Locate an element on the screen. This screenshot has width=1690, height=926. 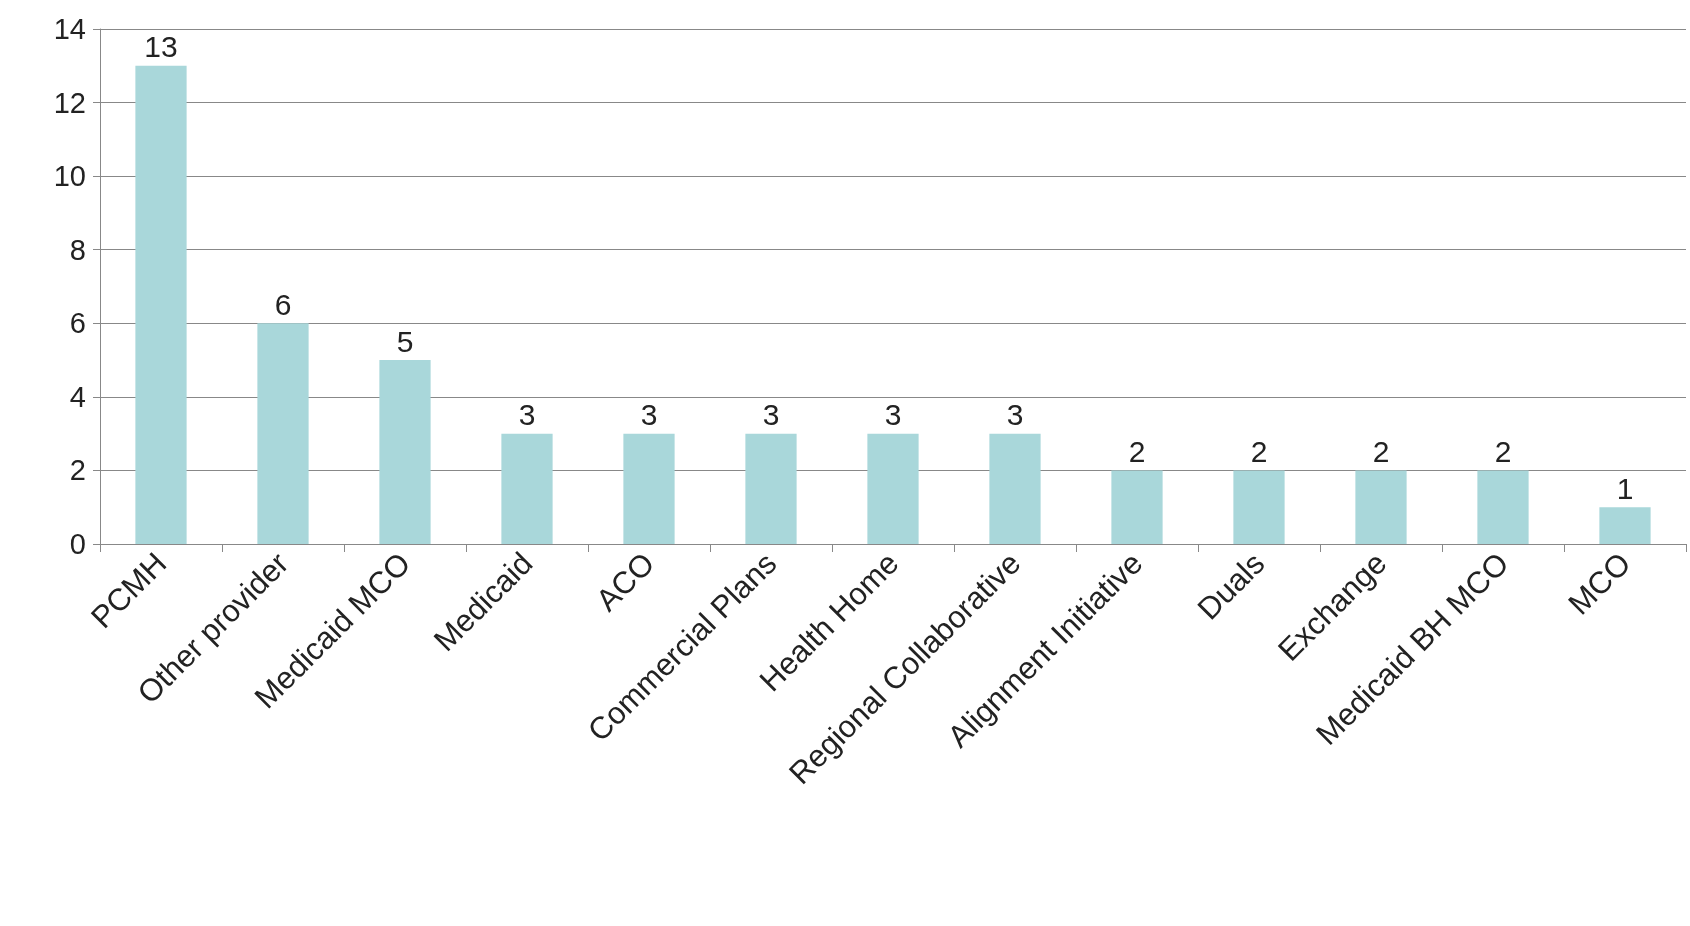
y-tick-label: 14 is located at coordinates (69, 29).